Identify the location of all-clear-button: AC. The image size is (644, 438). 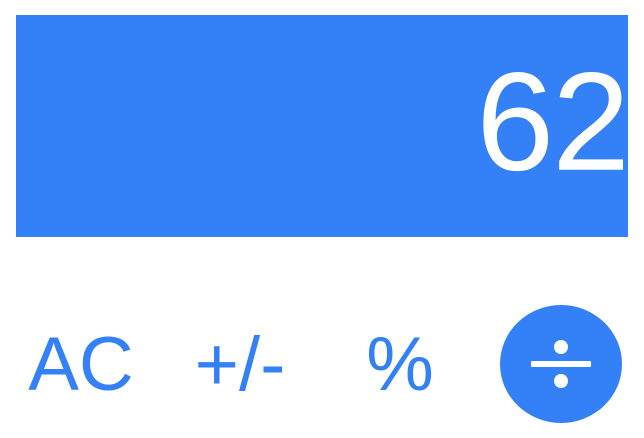
(81, 364).